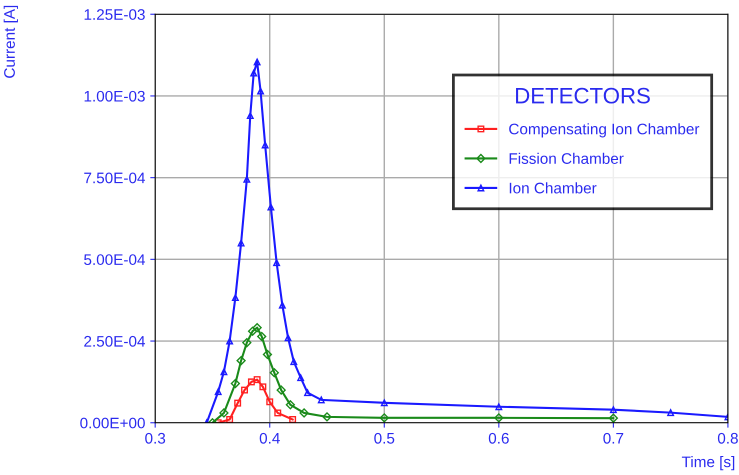 This screenshot has height=475, width=739. I want to click on y-tick-label: 5.00E-04, so click(115, 260).